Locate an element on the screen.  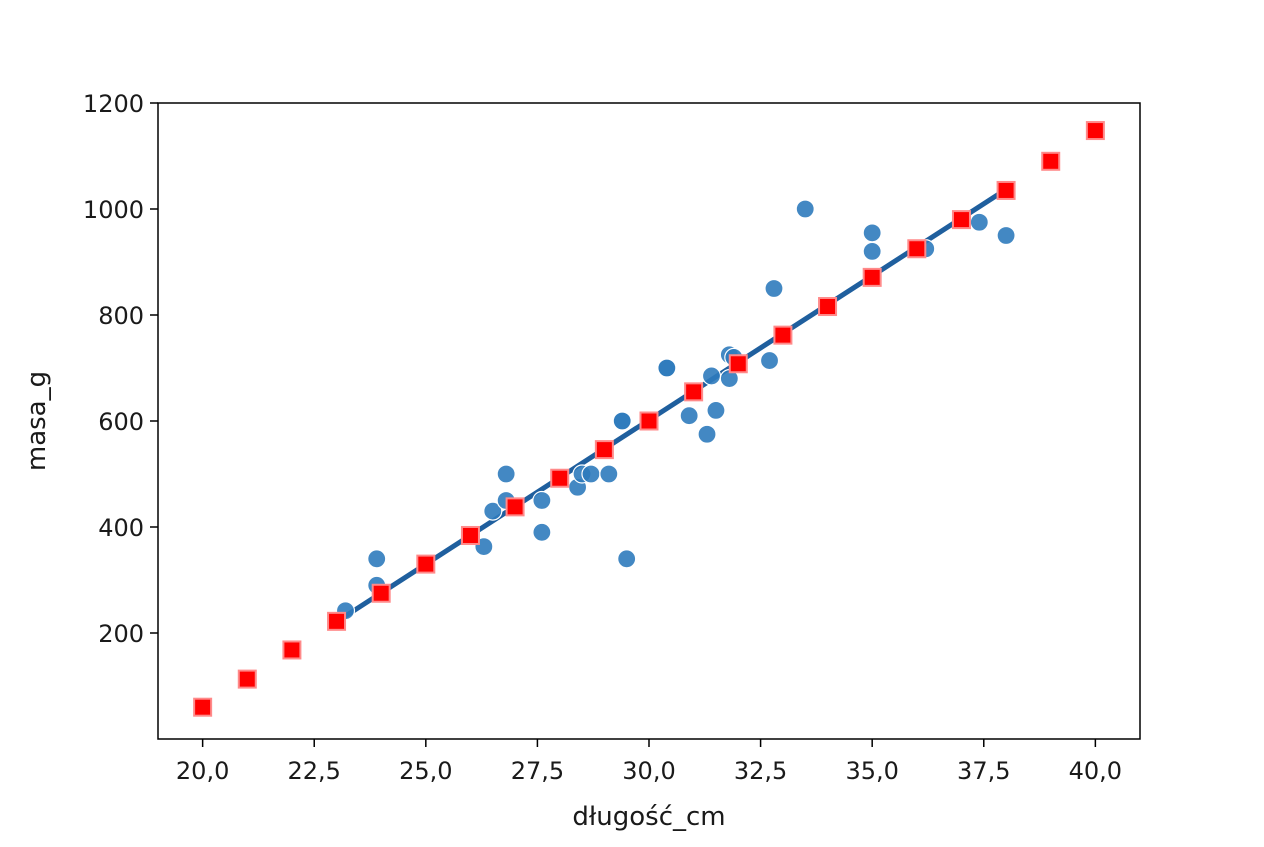
x-tick-label-2: 25,0 is located at coordinates (425, 771).